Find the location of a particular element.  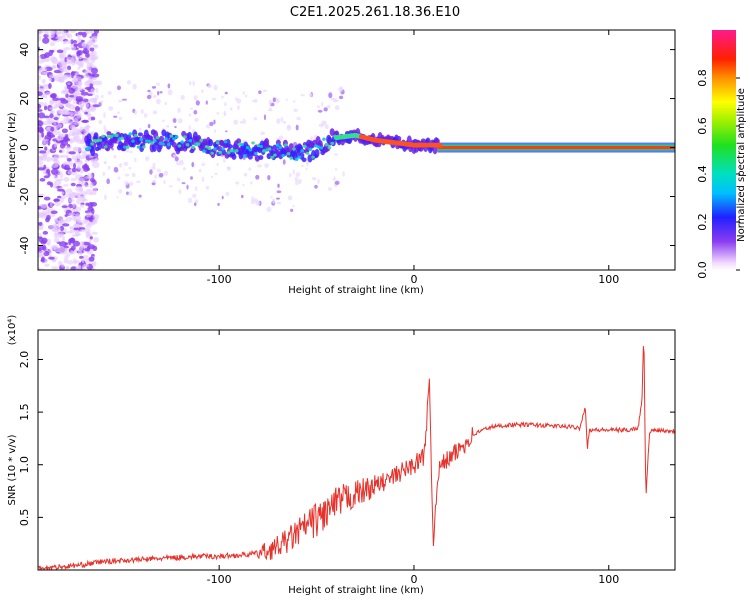

spectrogram-y-tick-label: 20 is located at coordinates (24, 99).